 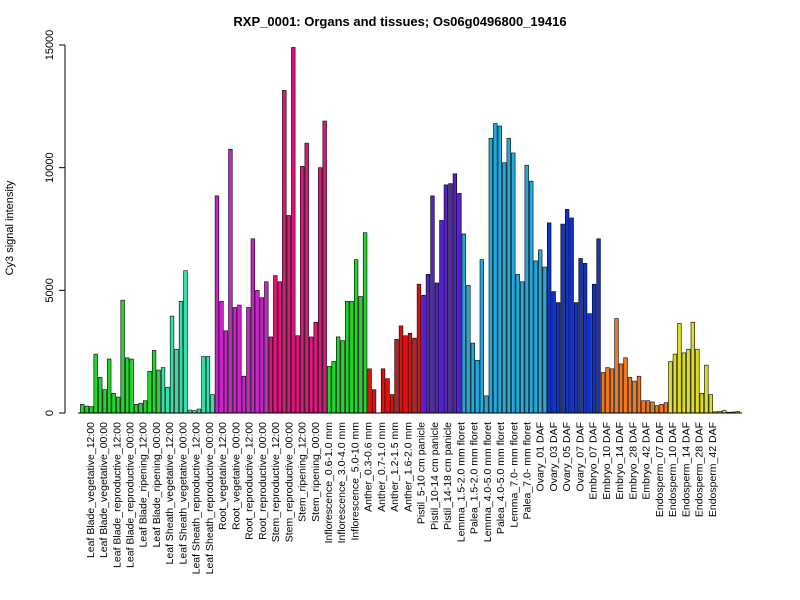 I want to click on x-tick-label: Ovary_07 DAF, so click(x=580, y=456).